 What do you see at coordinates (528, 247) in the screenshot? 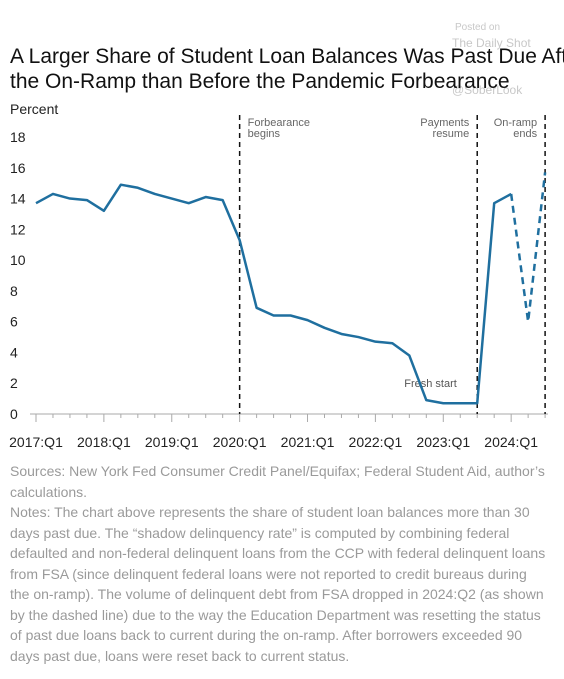
I see `series-line` at bounding box center [528, 247].